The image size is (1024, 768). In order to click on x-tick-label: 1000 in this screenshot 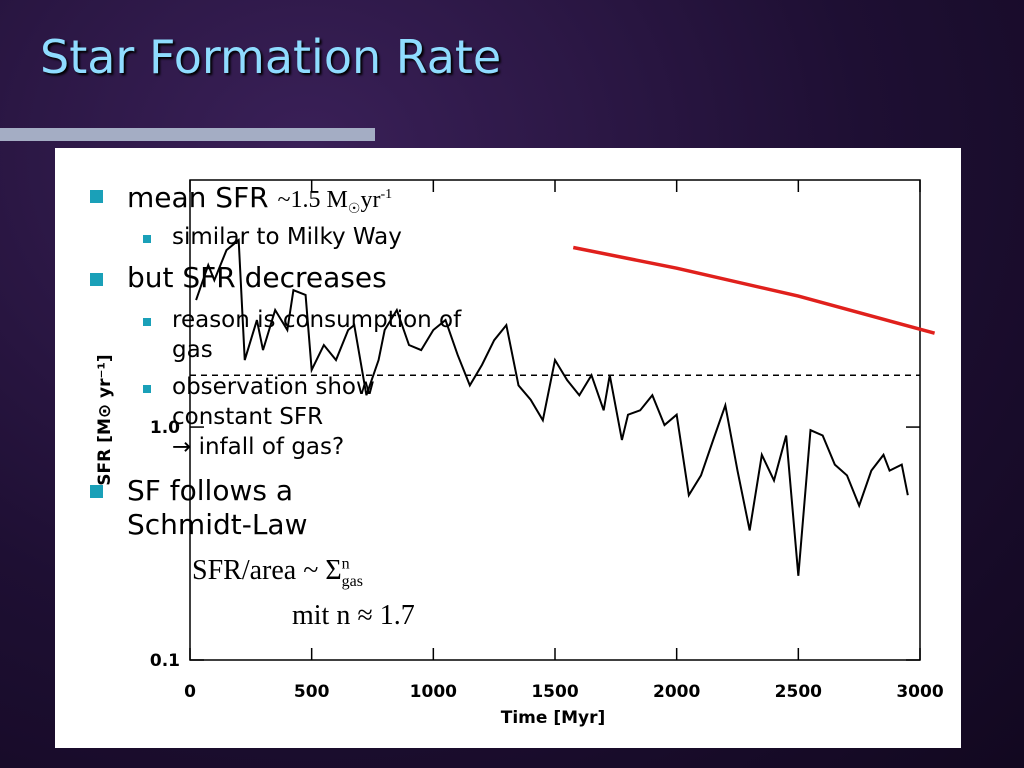, I will do `click(433, 692)`.